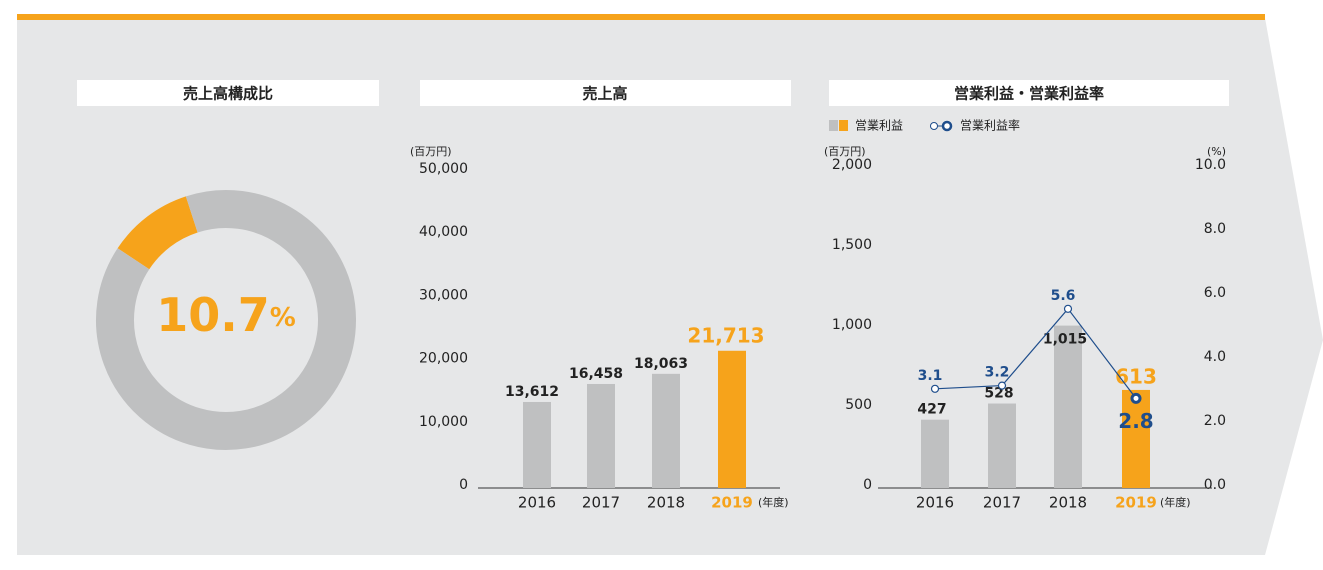 The image size is (1323, 570). I want to click on center-unit: %, so click(283, 318).